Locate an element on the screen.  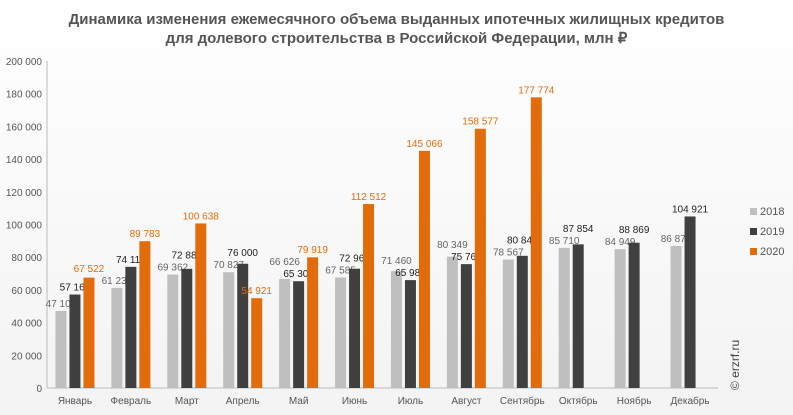
y-tick-label: 140 000 is located at coordinates (24, 160).